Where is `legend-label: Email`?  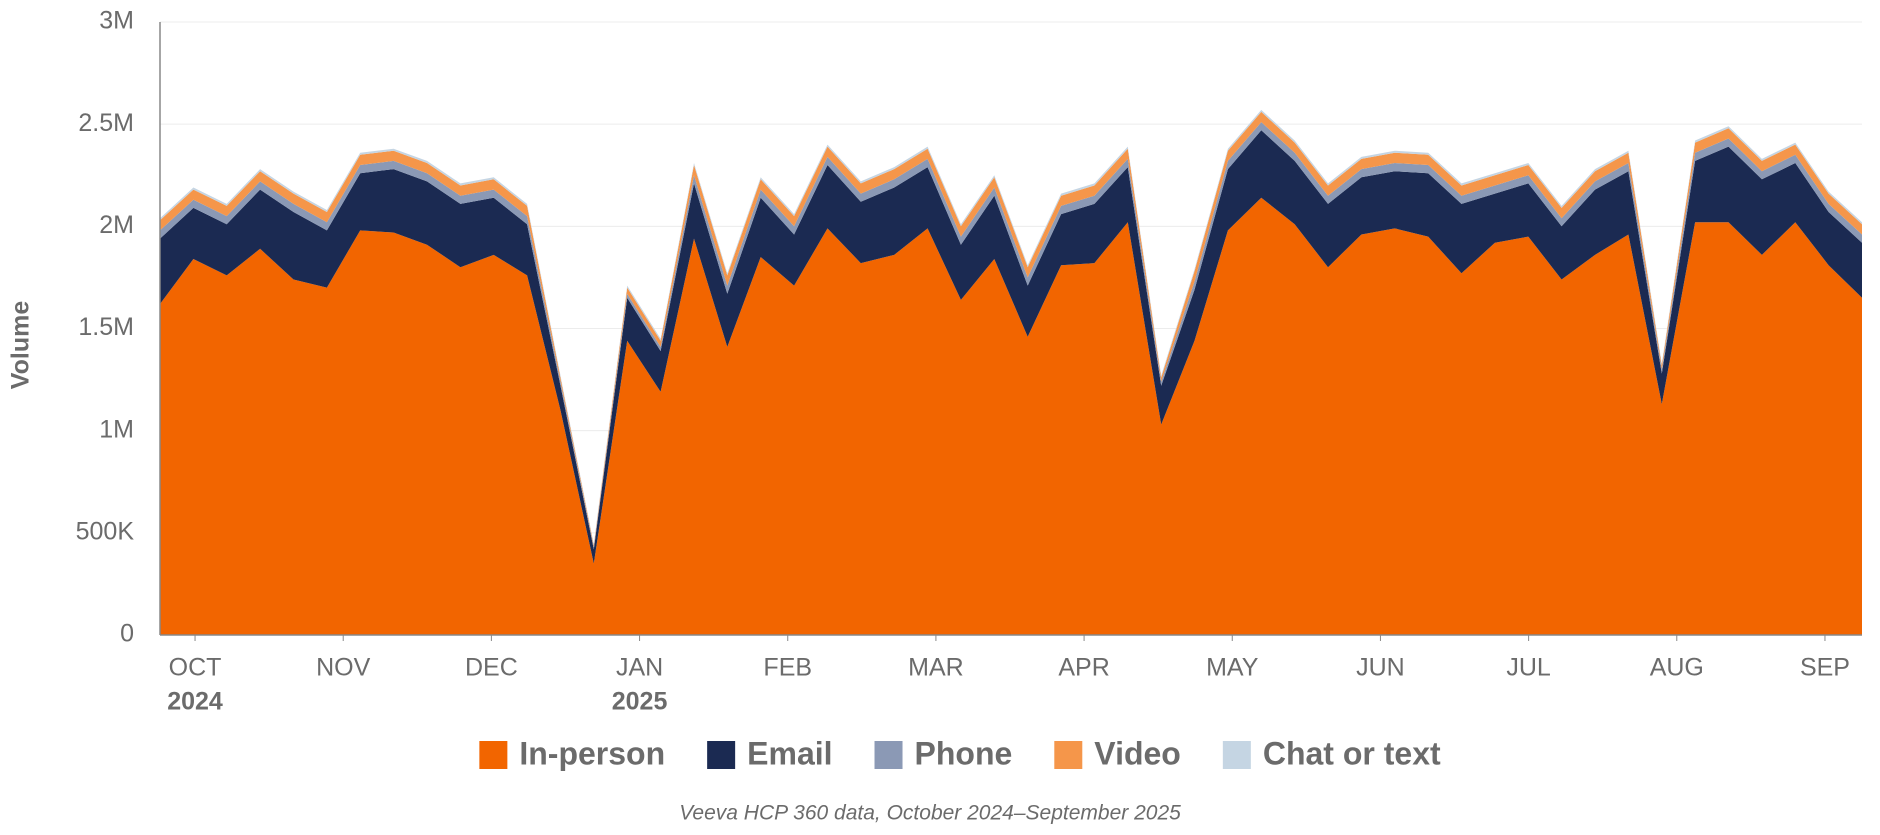 legend-label: Email is located at coordinates (789, 753).